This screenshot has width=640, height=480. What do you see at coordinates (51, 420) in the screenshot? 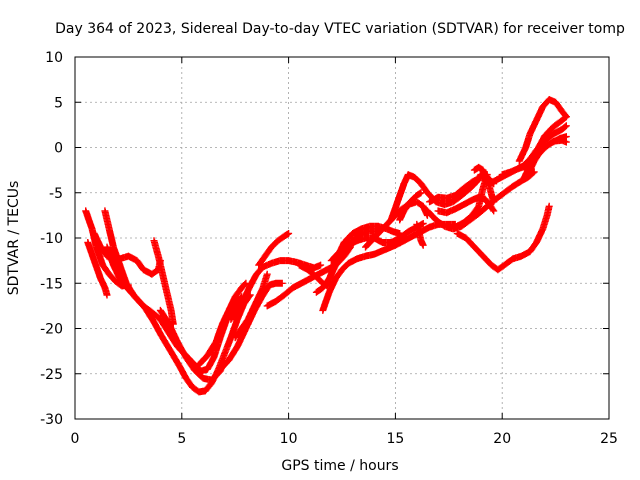
I see `y-tick-label: -30` at bounding box center [51, 420].